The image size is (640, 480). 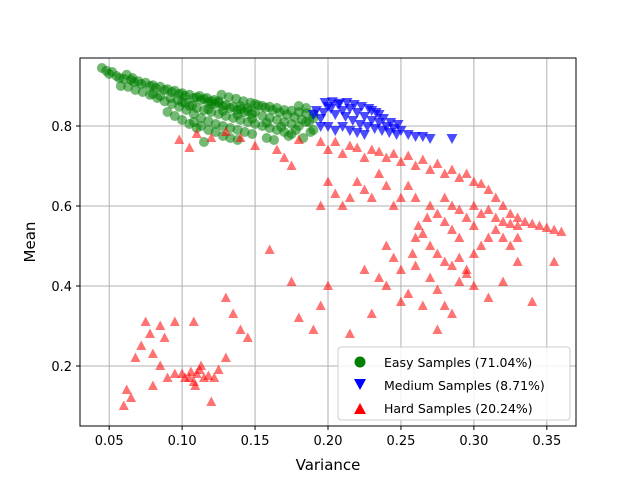 I want to click on y-tick-label: 0.2, so click(x=61, y=367).